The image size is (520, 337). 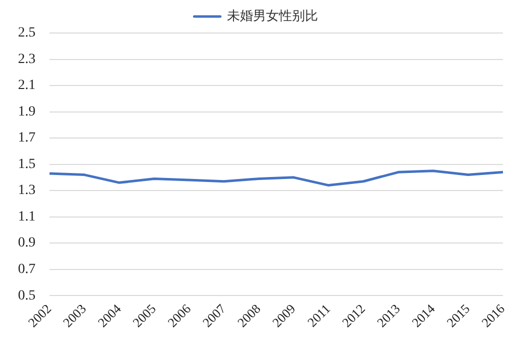 I want to click on y-tick-label: 1.5, so click(x=27, y=164).